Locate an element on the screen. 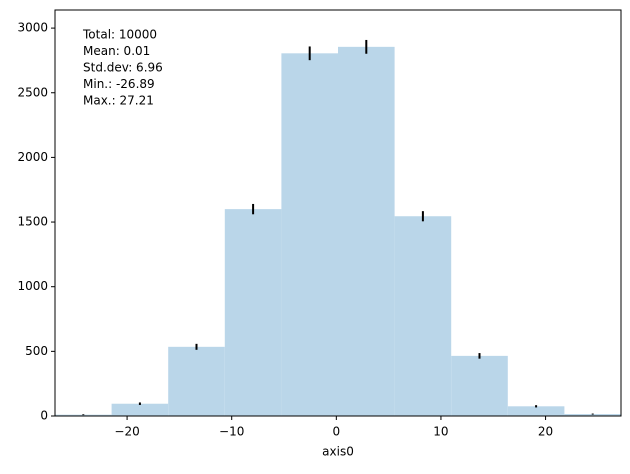 Image resolution: width=630 pixels, height=474 pixels. y-tick-label: 0 is located at coordinates (44, 416).